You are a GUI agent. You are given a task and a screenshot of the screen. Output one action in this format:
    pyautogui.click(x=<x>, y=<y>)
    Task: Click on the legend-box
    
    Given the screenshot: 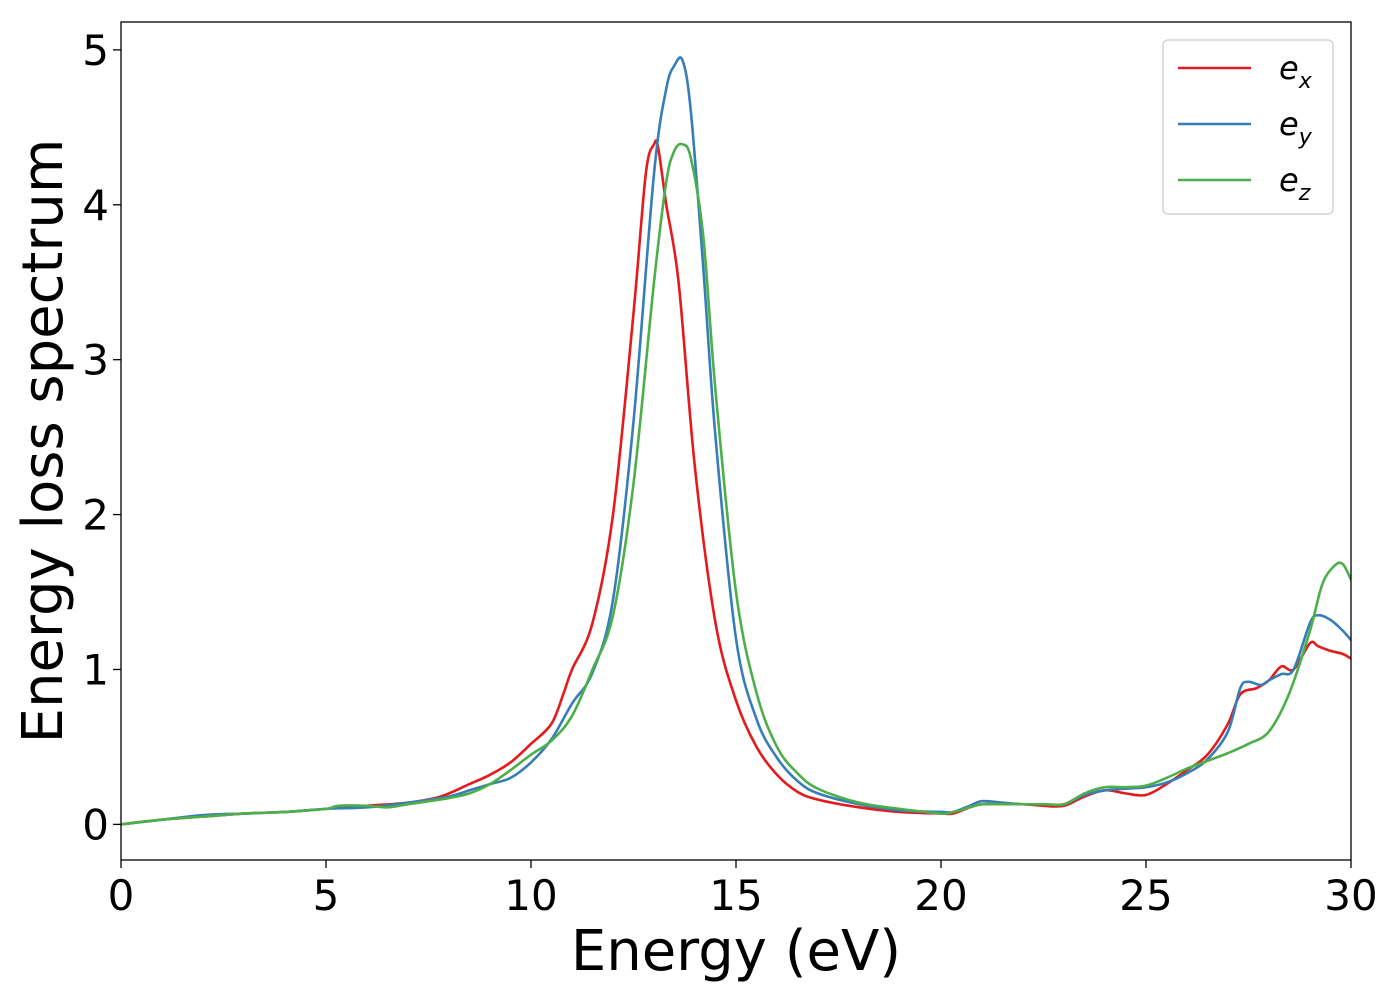 What is the action you would take?
    pyautogui.click(x=1248, y=127)
    